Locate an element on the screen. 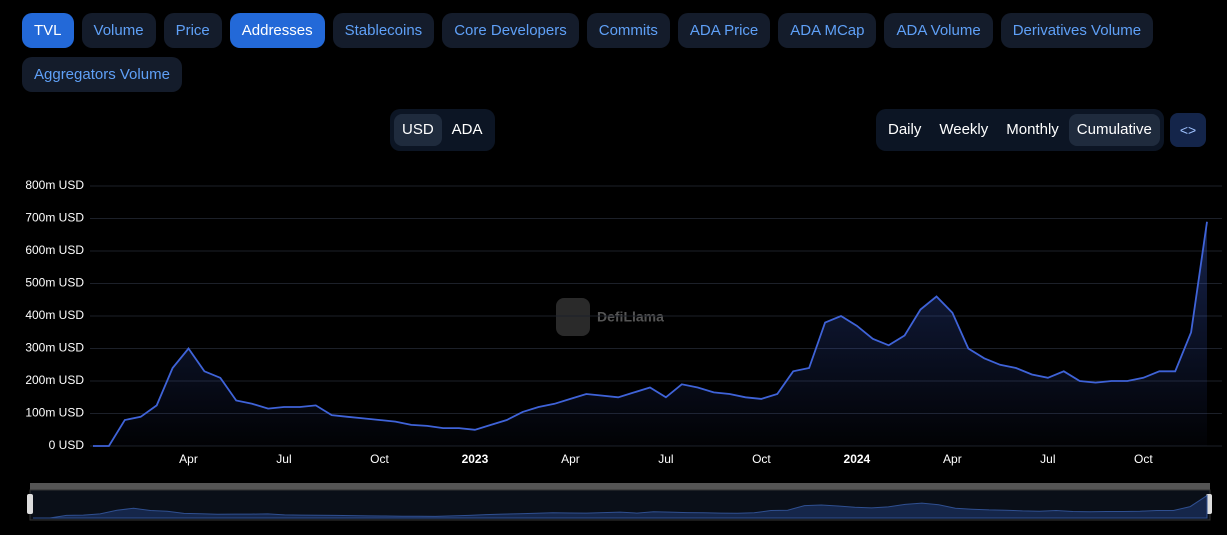  watermark: DefiLlama is located at coordinates (610, 317).